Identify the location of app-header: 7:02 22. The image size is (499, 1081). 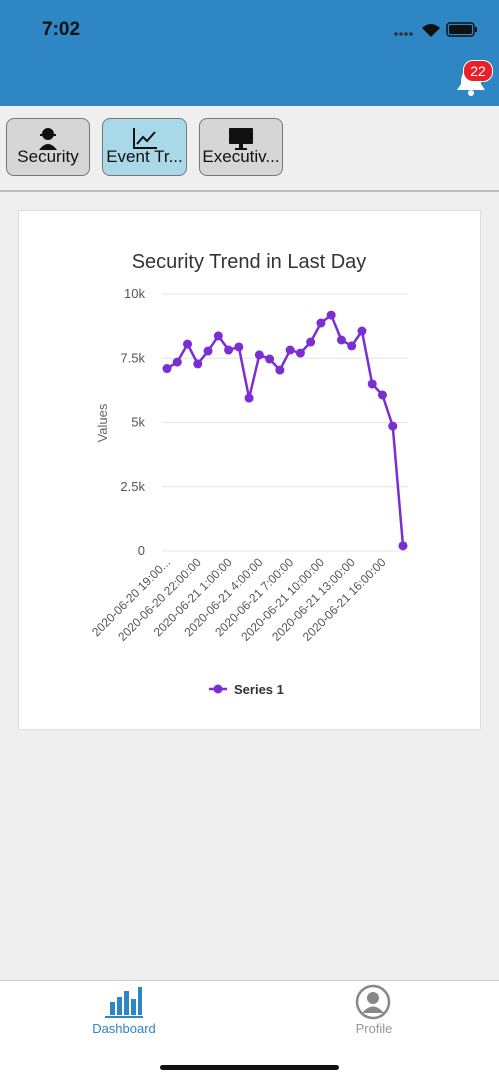
(249, 53).